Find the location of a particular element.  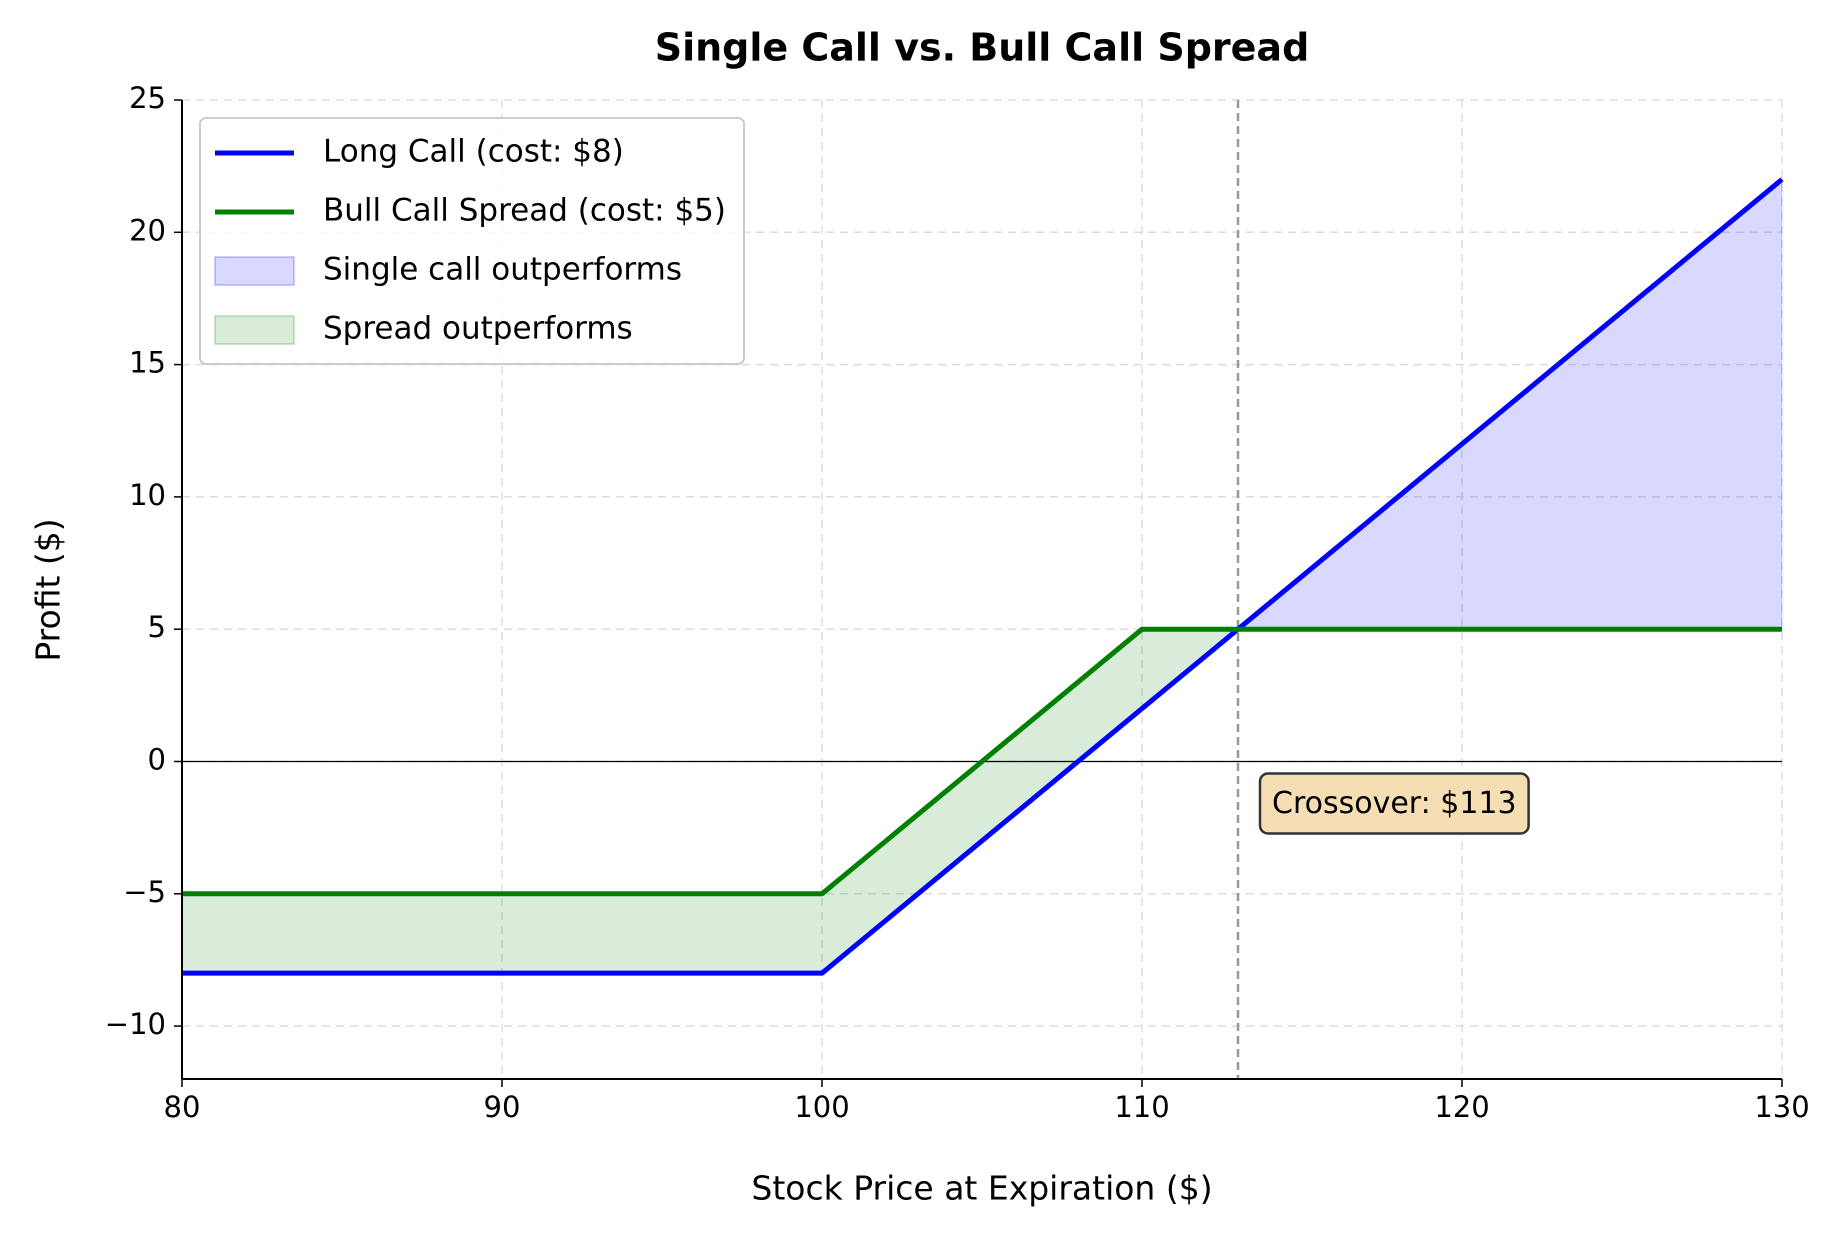

legend-label: Spread outperforms is located at coordinates (478, 329).